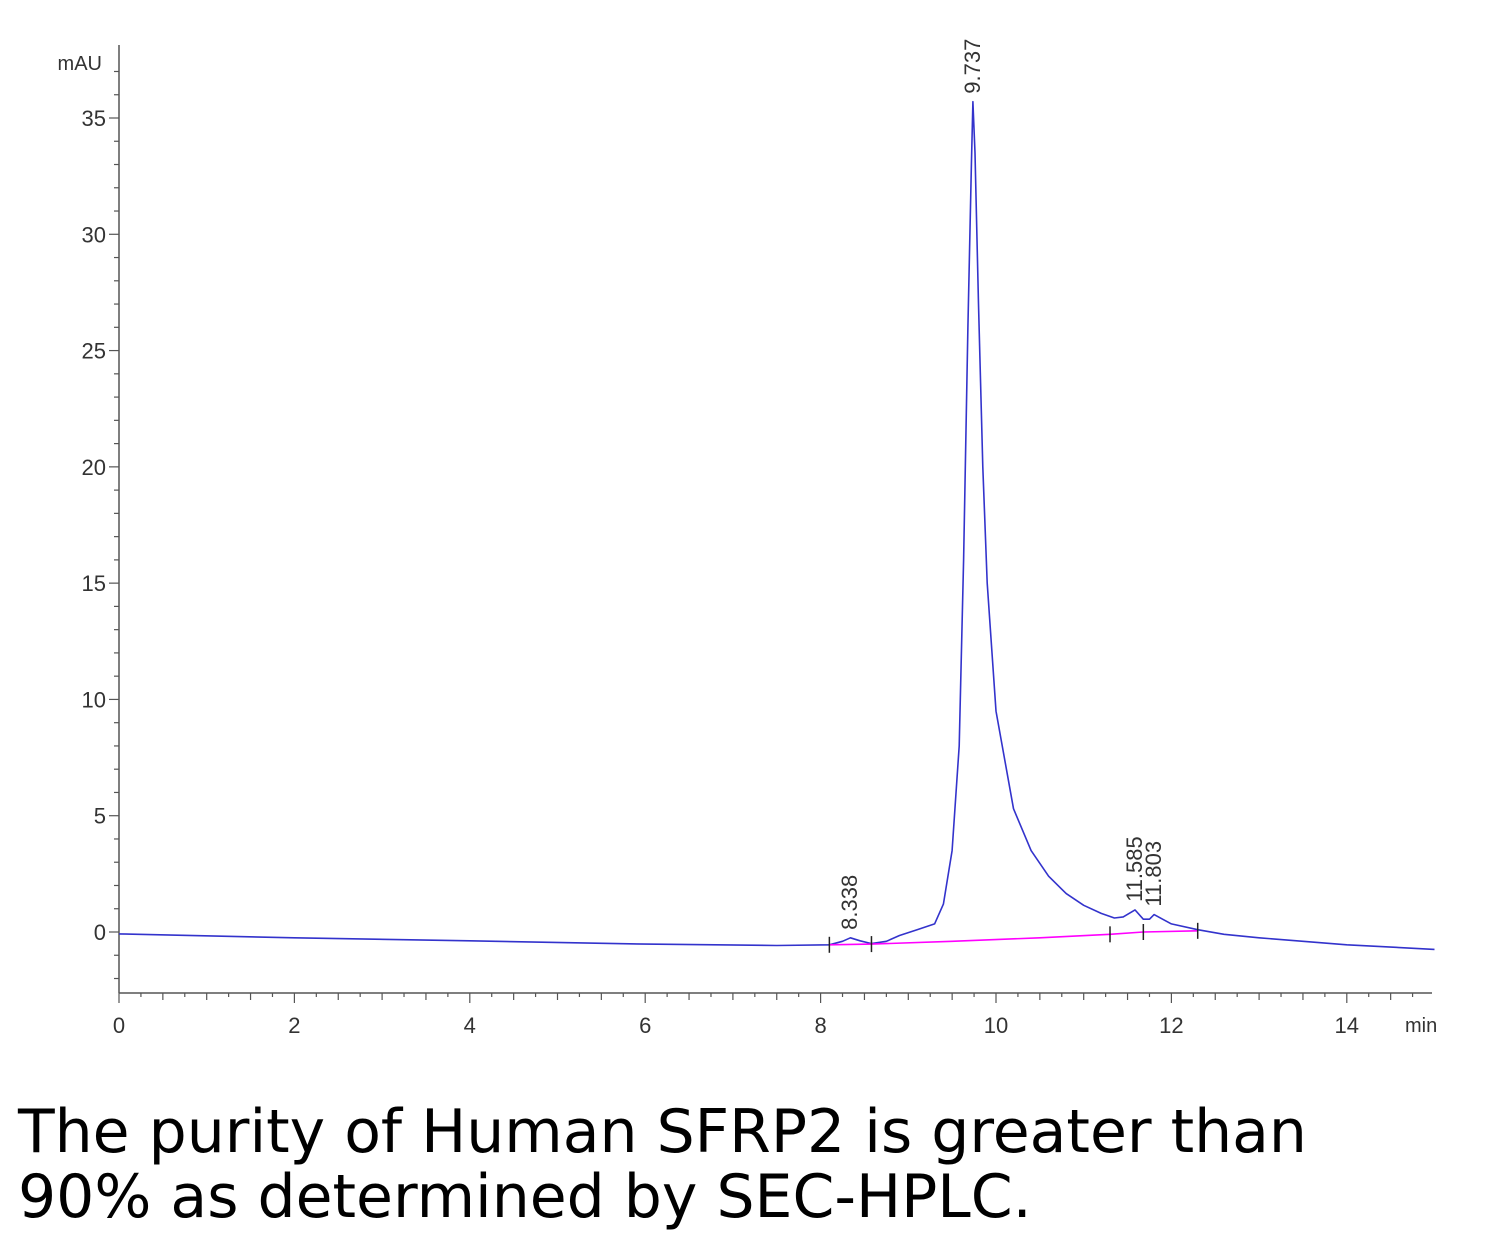  What do you see at coordinates (100, 932) in the screenshot?
I see `y-tick-label: 0` at bounding box center [100, 932].